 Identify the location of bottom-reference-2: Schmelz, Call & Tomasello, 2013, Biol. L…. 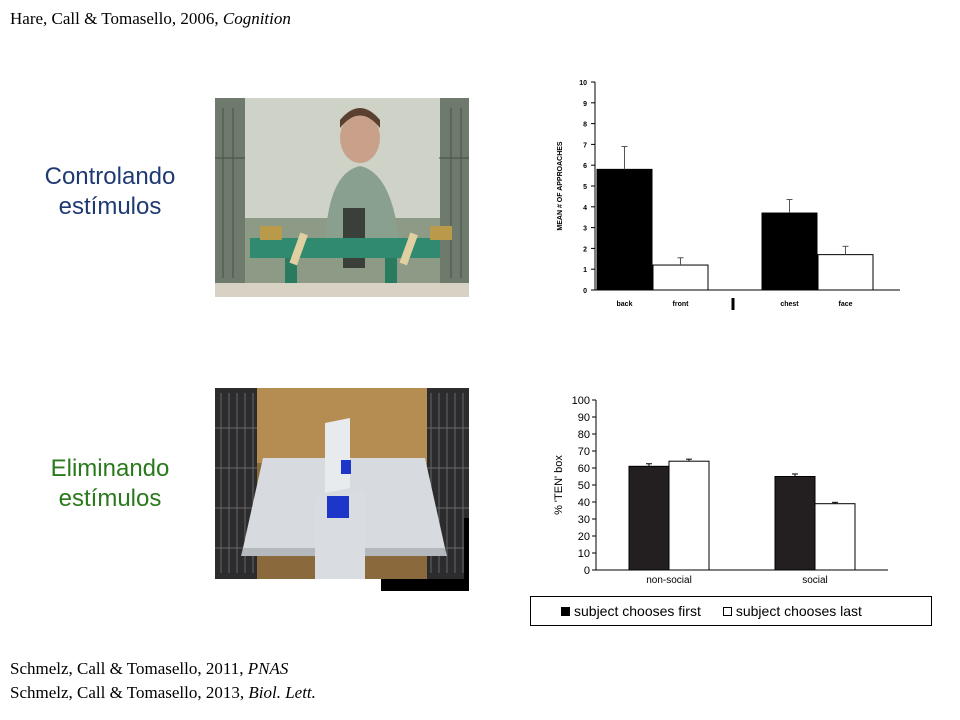
(163, 693).